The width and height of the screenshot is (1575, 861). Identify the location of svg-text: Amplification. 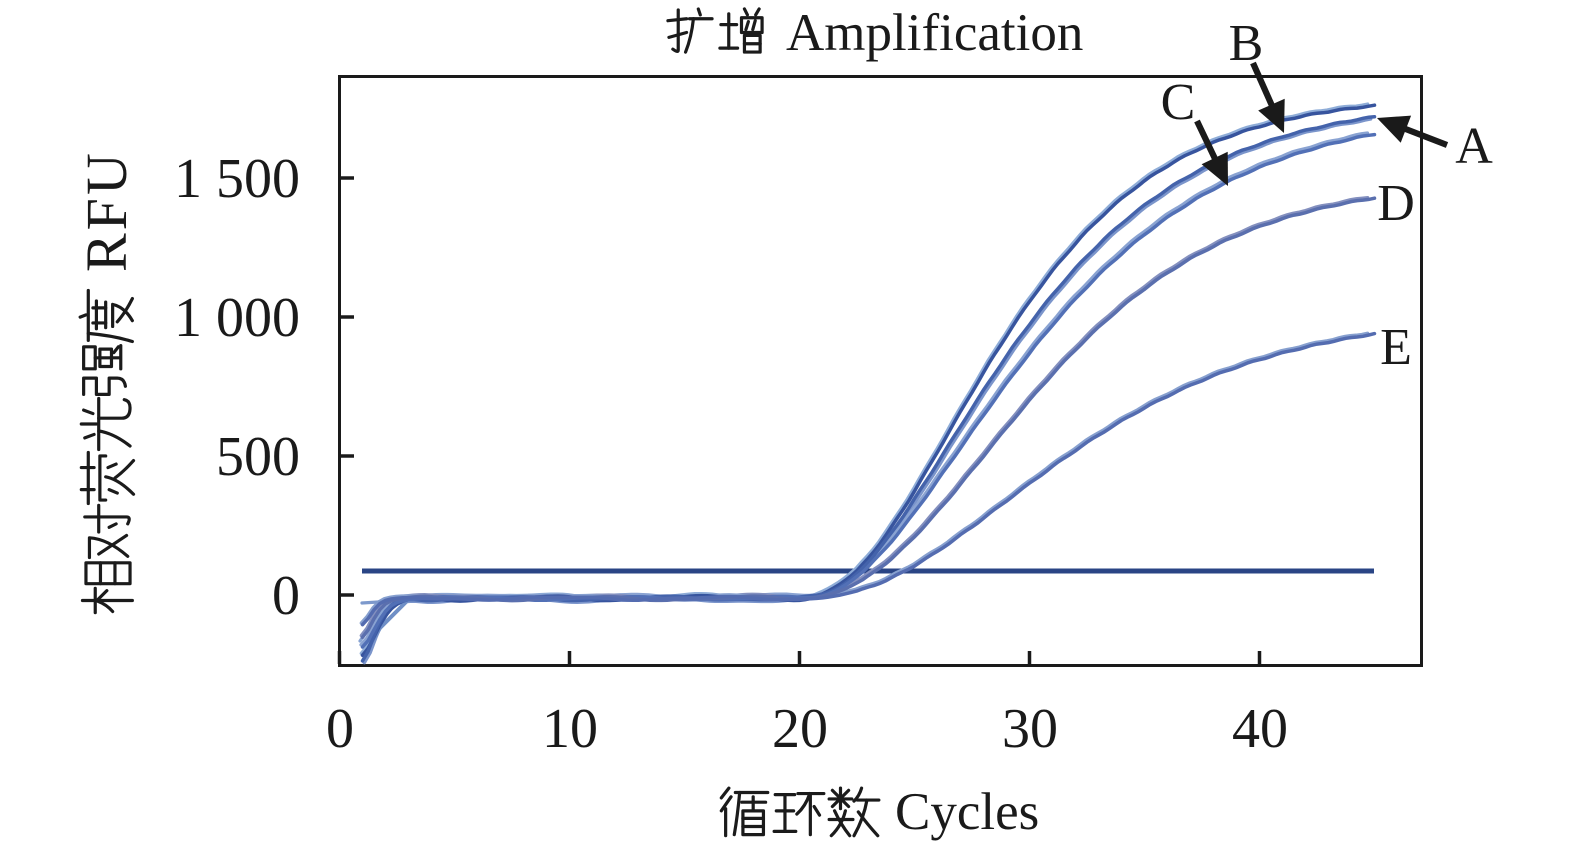
(934, 33).